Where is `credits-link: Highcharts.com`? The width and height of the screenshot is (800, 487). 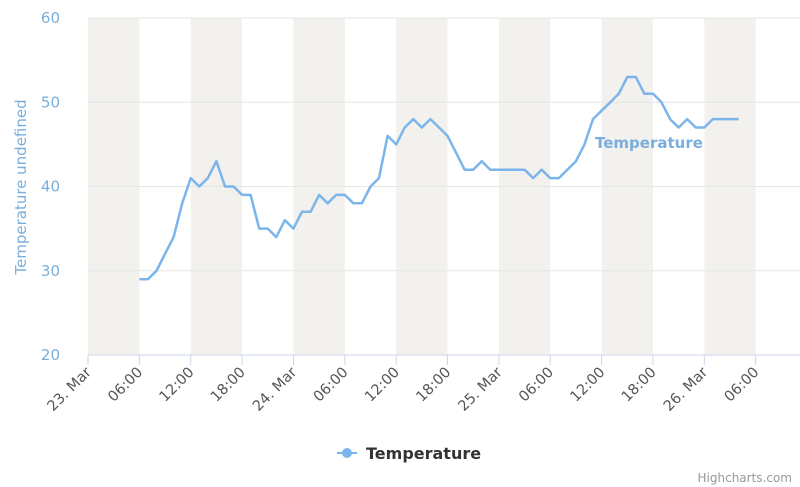 credits-link: Highcharts.com is located at coordinates (745, 478).